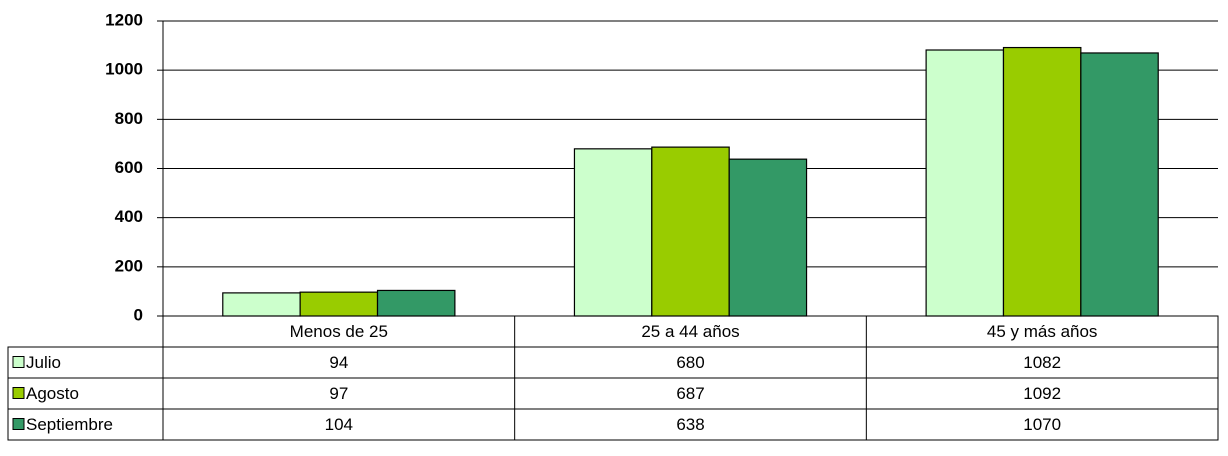  What do you see at coordinates (138, 314) in the screenshot?
I see `y-tick-label: 0` at bounding box center [138, 314].